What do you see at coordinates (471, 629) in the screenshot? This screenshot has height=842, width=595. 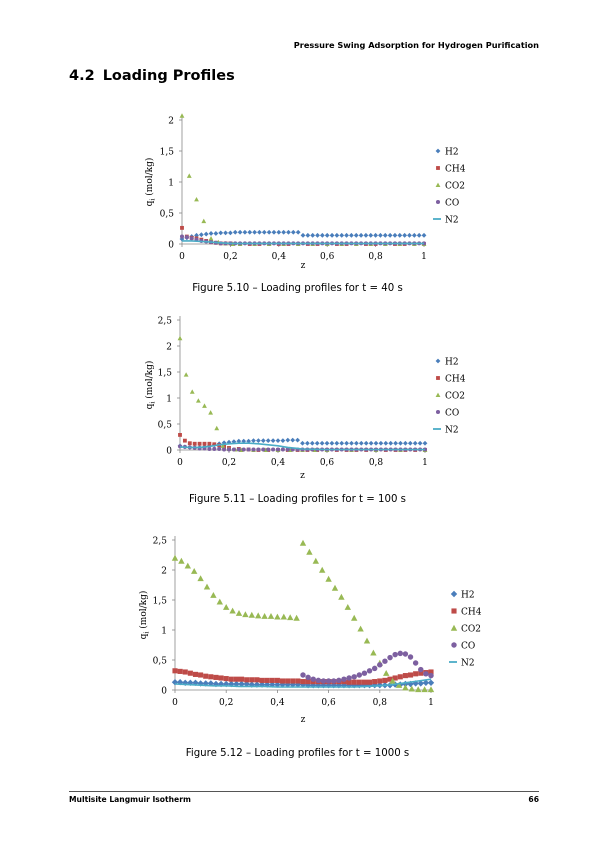 I see `legend-label: CO2` at bounding box center [471, 629].